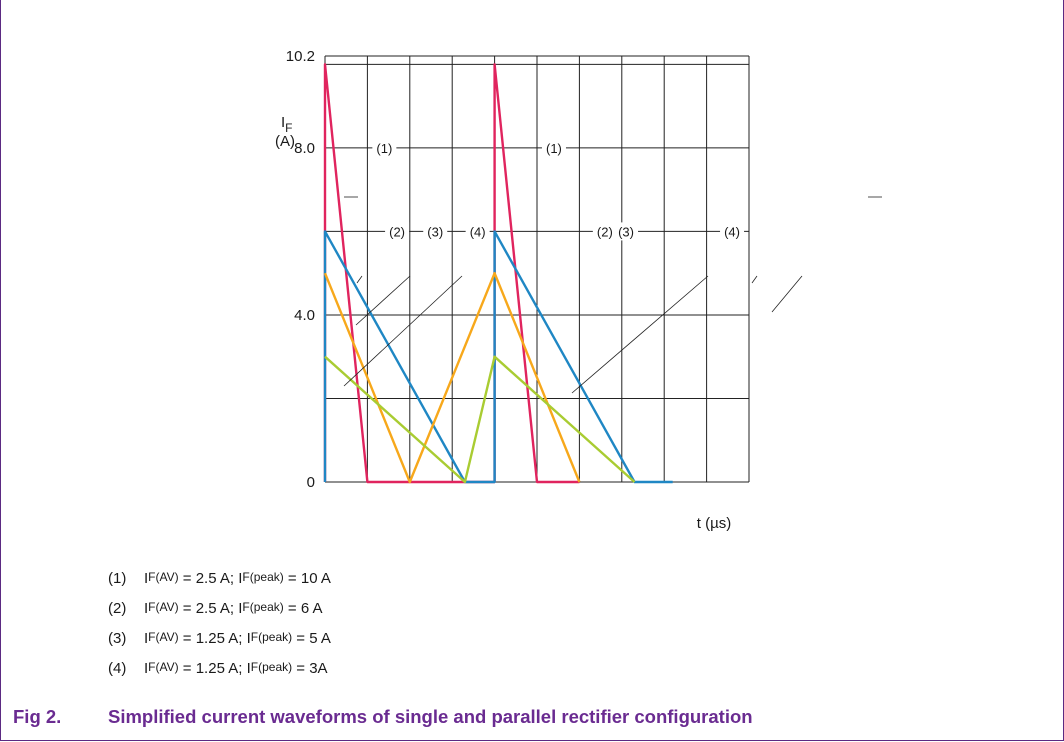 The image size is (1064, 742). I want to click on y-axis-label: IF, so click(287, 124).